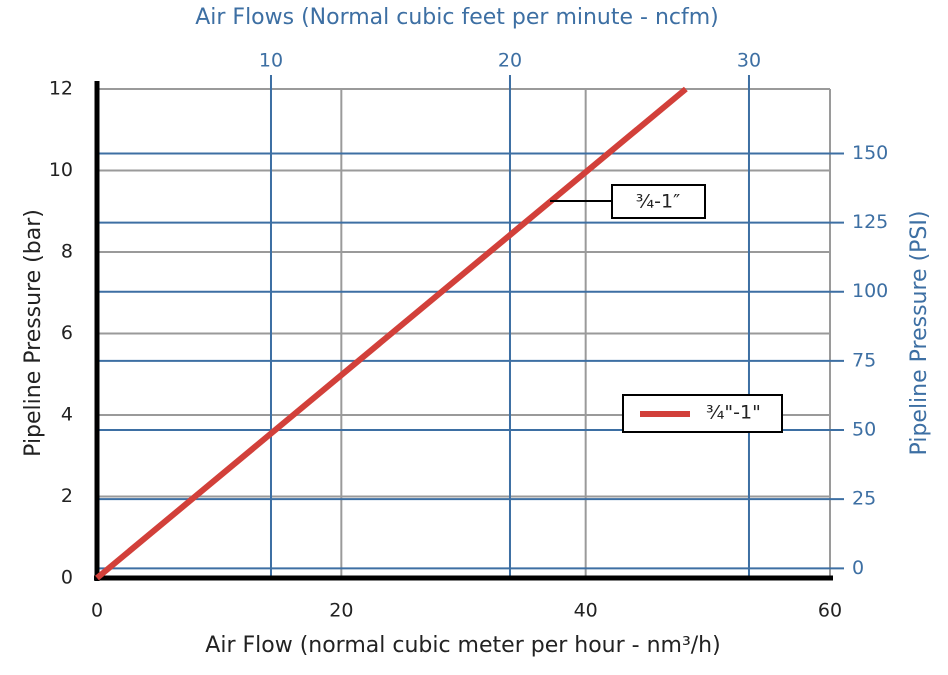 The width and height of the screenshot is (948, 675). I want to click on annotation: ¾-1″, so click(658, 202).